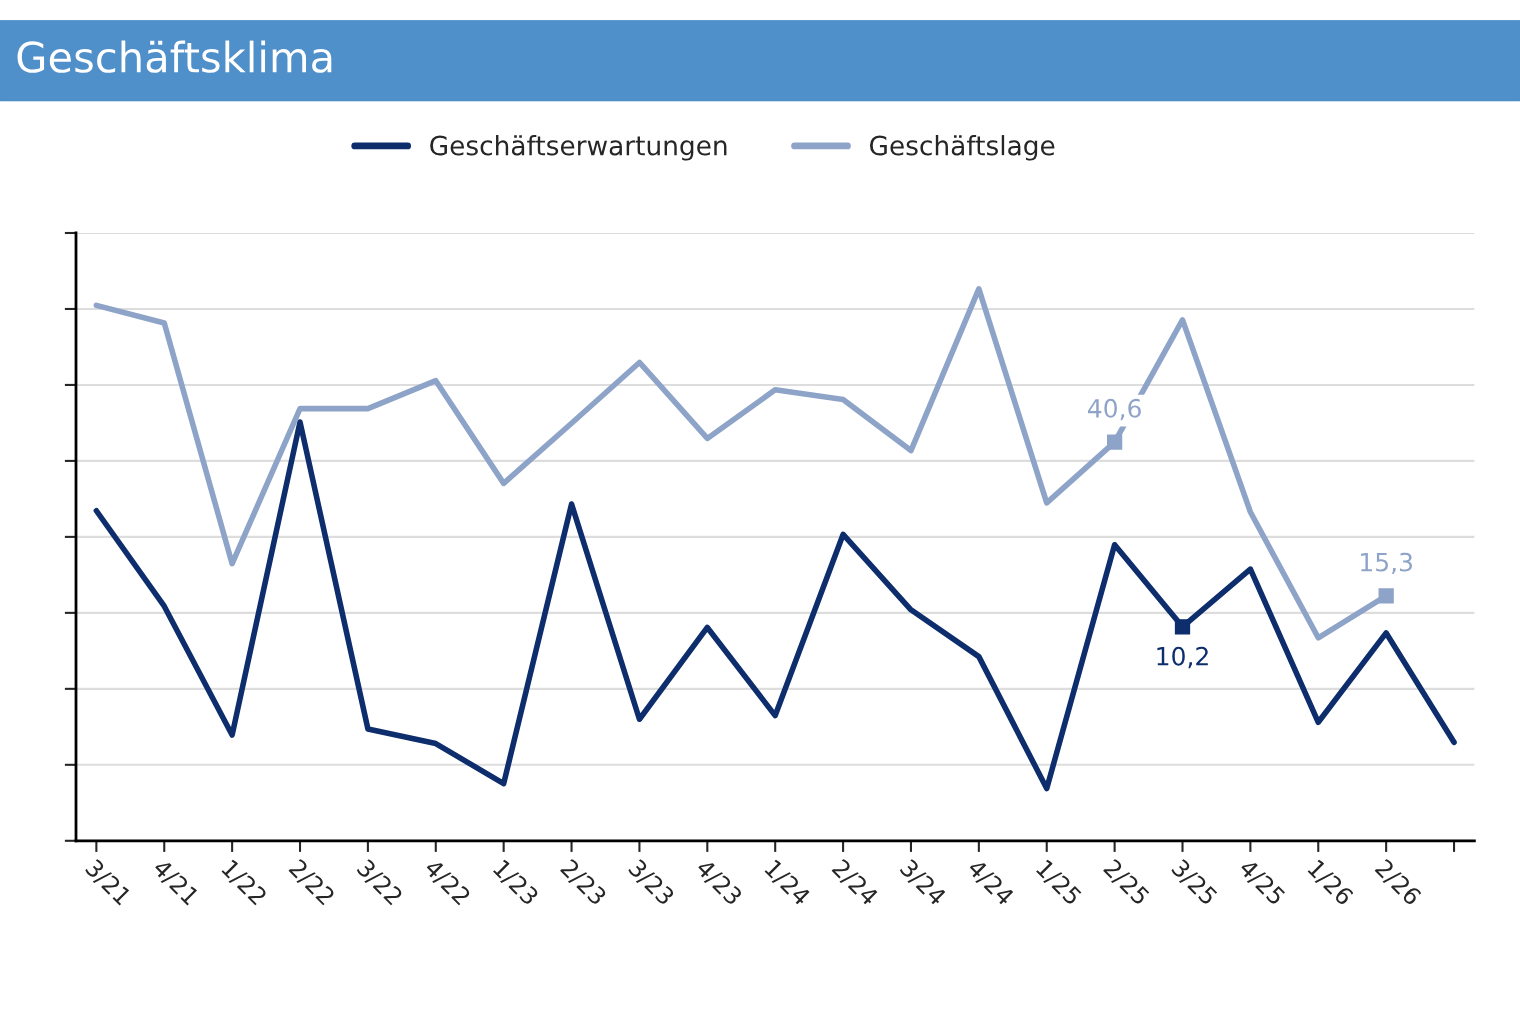 The width and height of the screenshot is (1520, 1013). Describe the element at coordinates (962, 148) in the screenshot. I see `legend-label: Geschäftslage` at that location.